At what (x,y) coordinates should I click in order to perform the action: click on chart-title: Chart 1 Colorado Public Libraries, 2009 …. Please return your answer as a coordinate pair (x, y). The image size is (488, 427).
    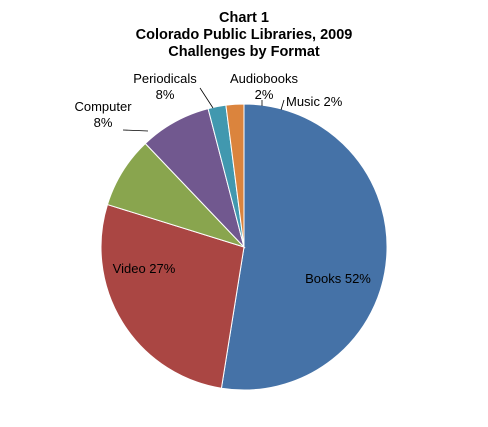
    Looking at the image, I should click on (244, 35).